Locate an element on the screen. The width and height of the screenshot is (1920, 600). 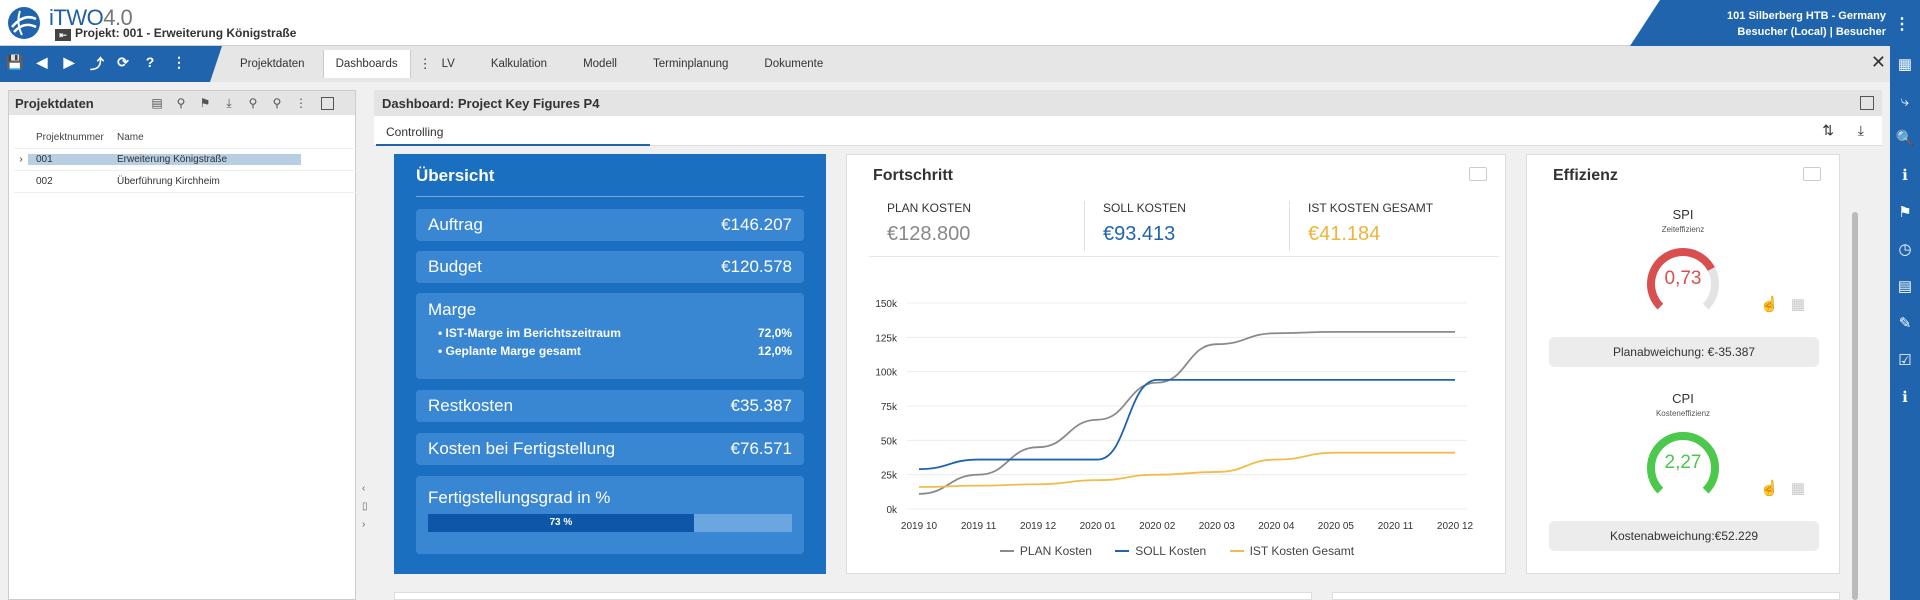
user-search-icon: ⚲ is located at coordinates (253, 103).